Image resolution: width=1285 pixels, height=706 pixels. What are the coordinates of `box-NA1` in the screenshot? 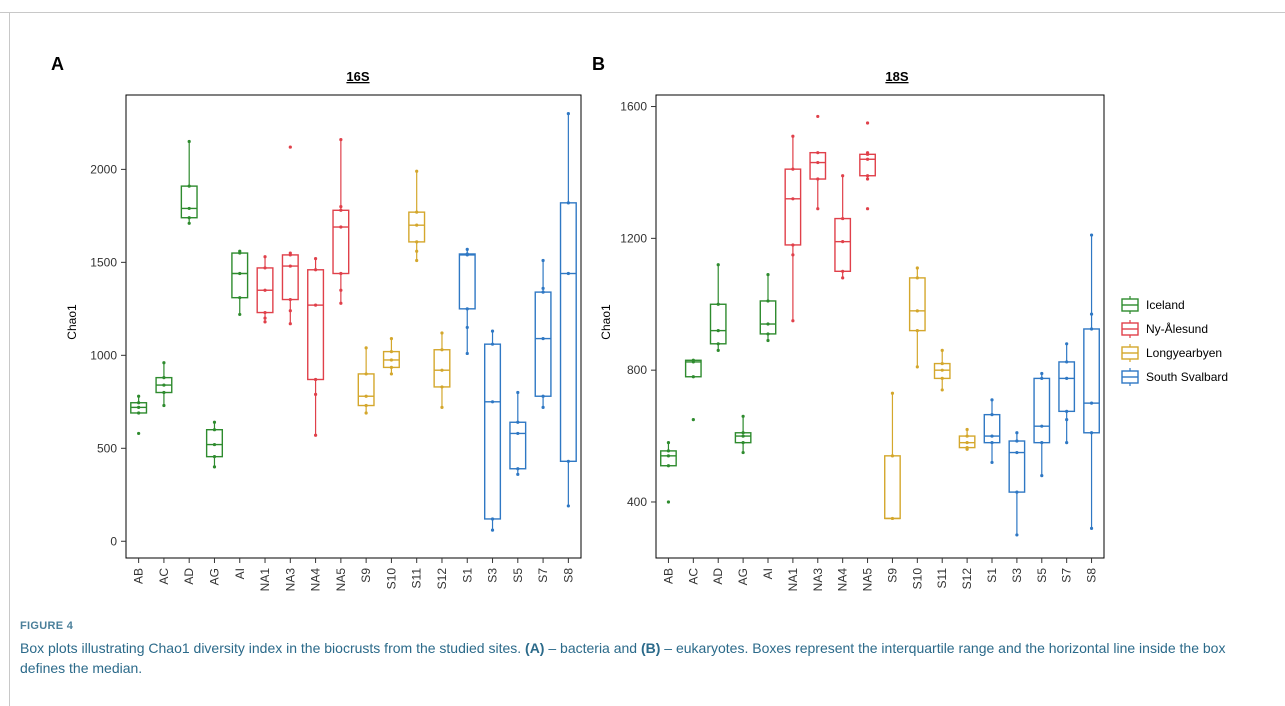 It's located at (265, 289).